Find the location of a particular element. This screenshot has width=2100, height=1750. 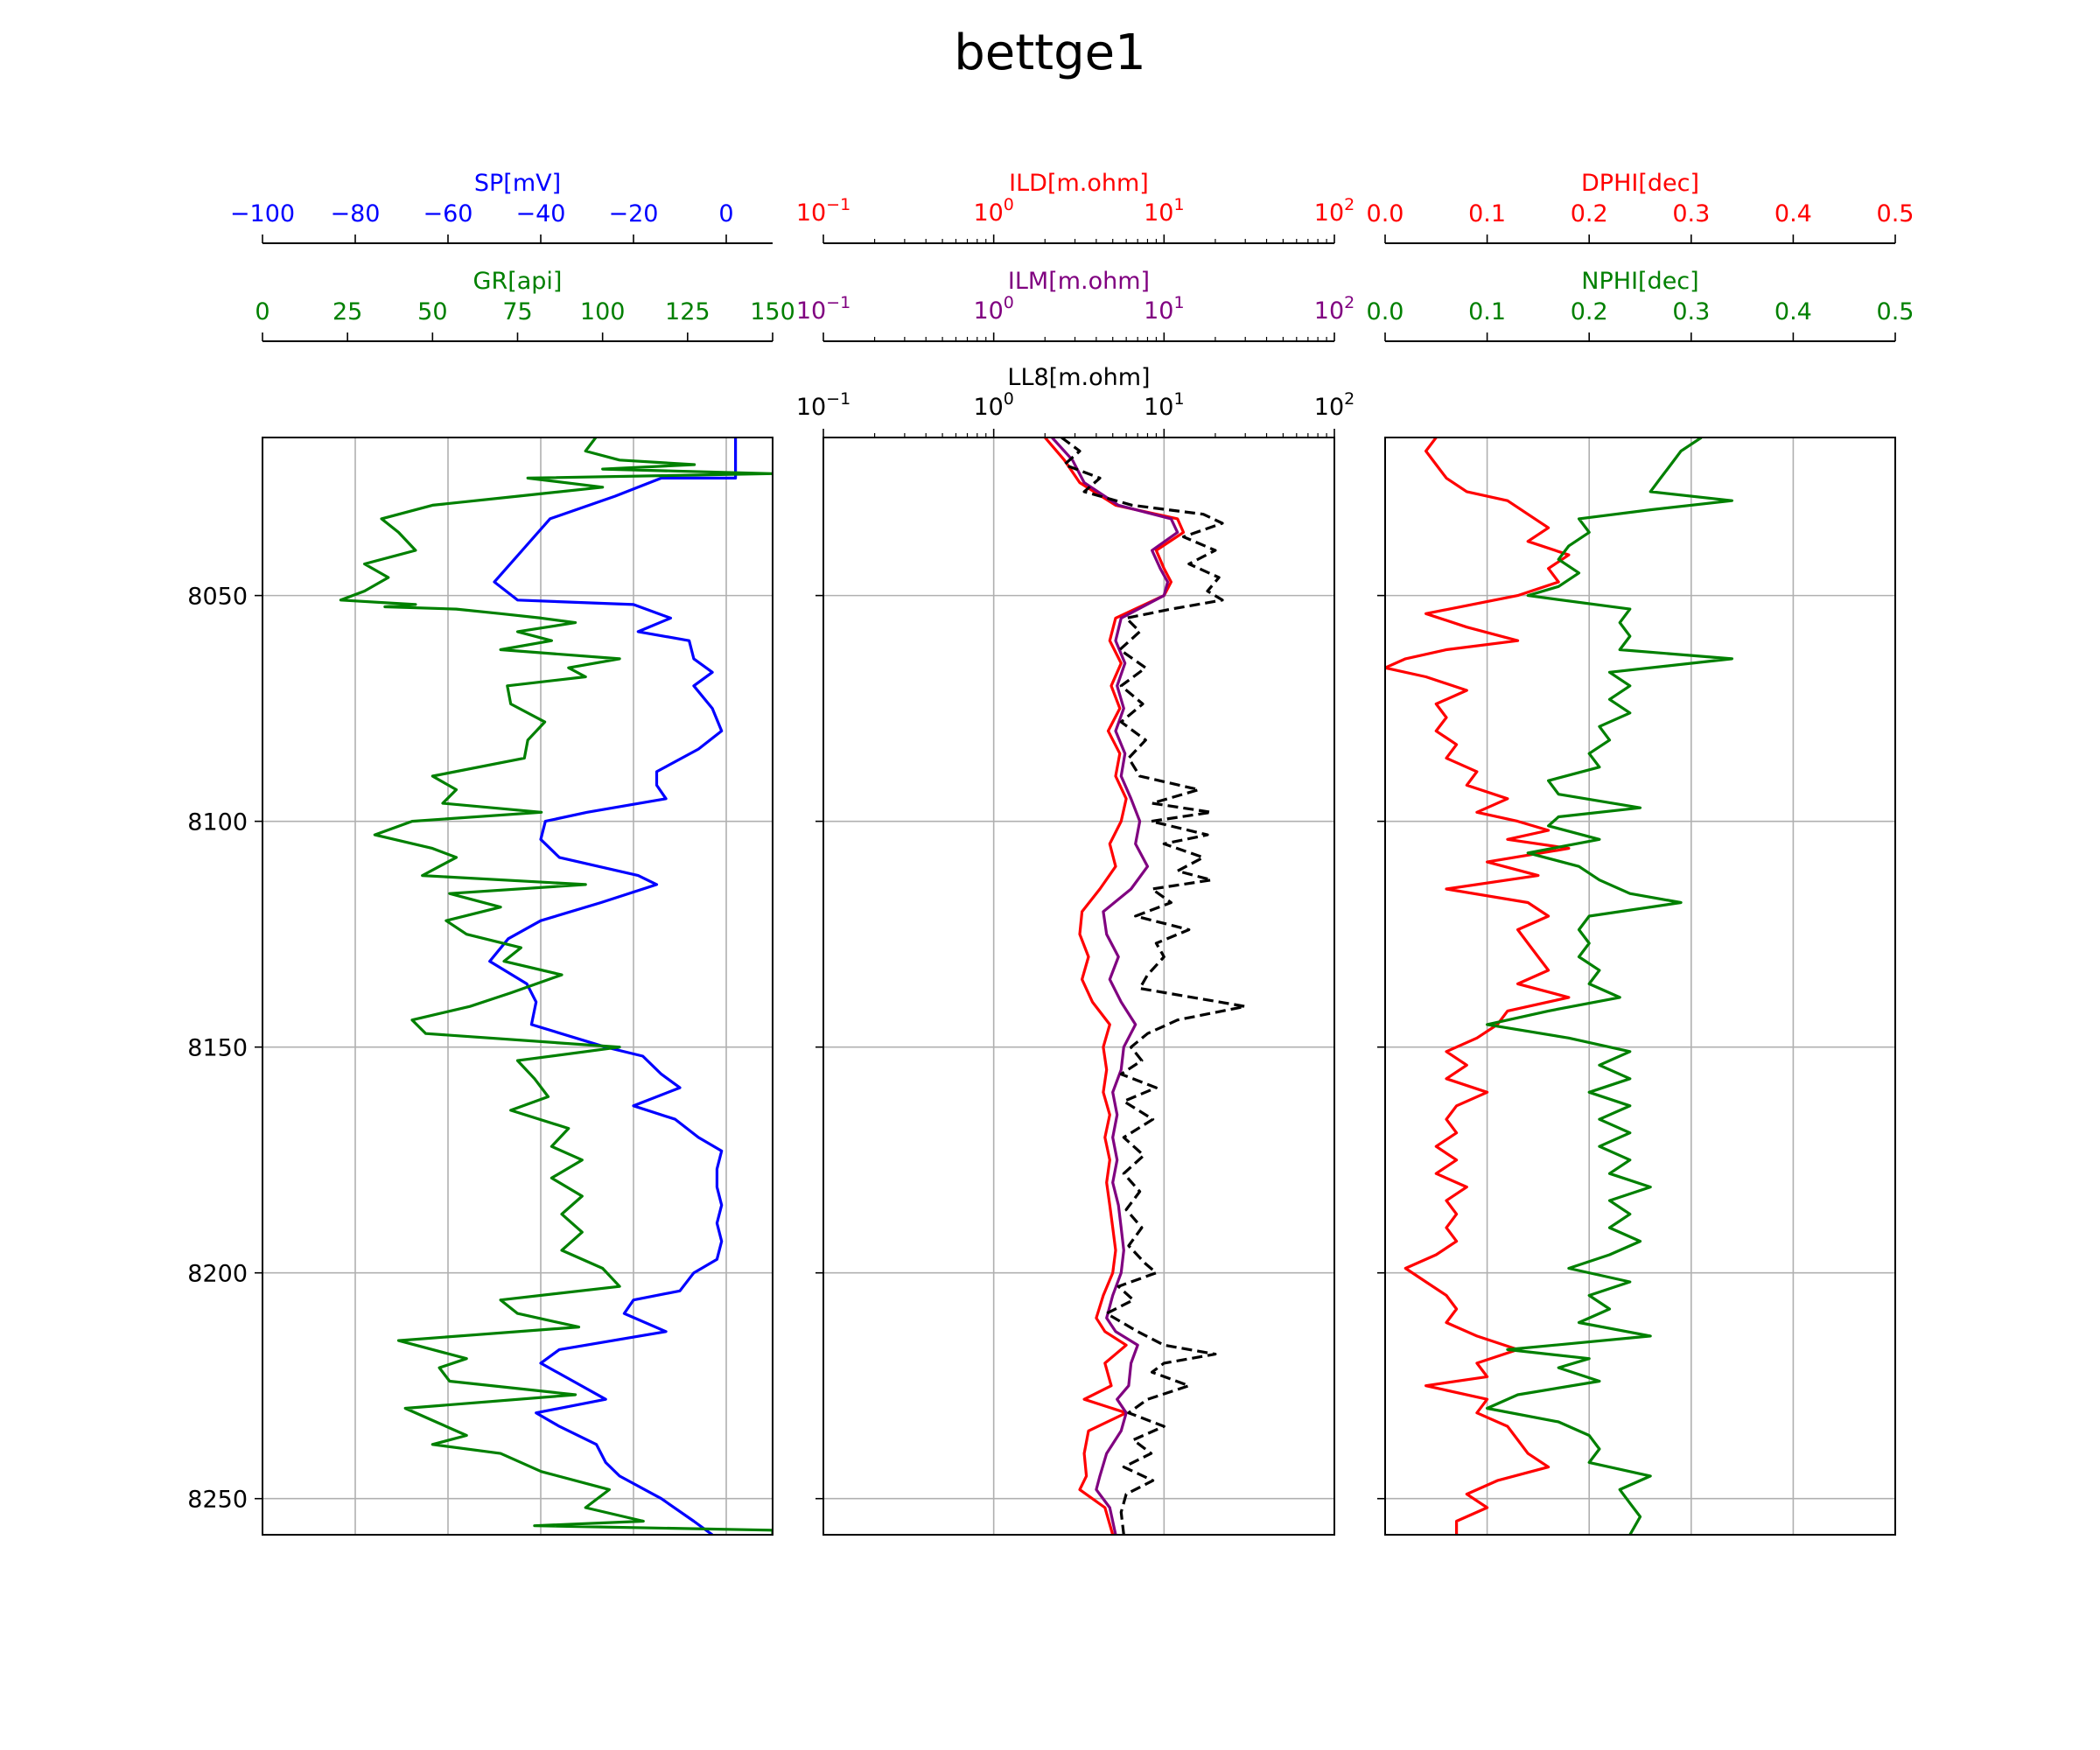

axis-tick-label: −60 is located at coordinates (448, 214).